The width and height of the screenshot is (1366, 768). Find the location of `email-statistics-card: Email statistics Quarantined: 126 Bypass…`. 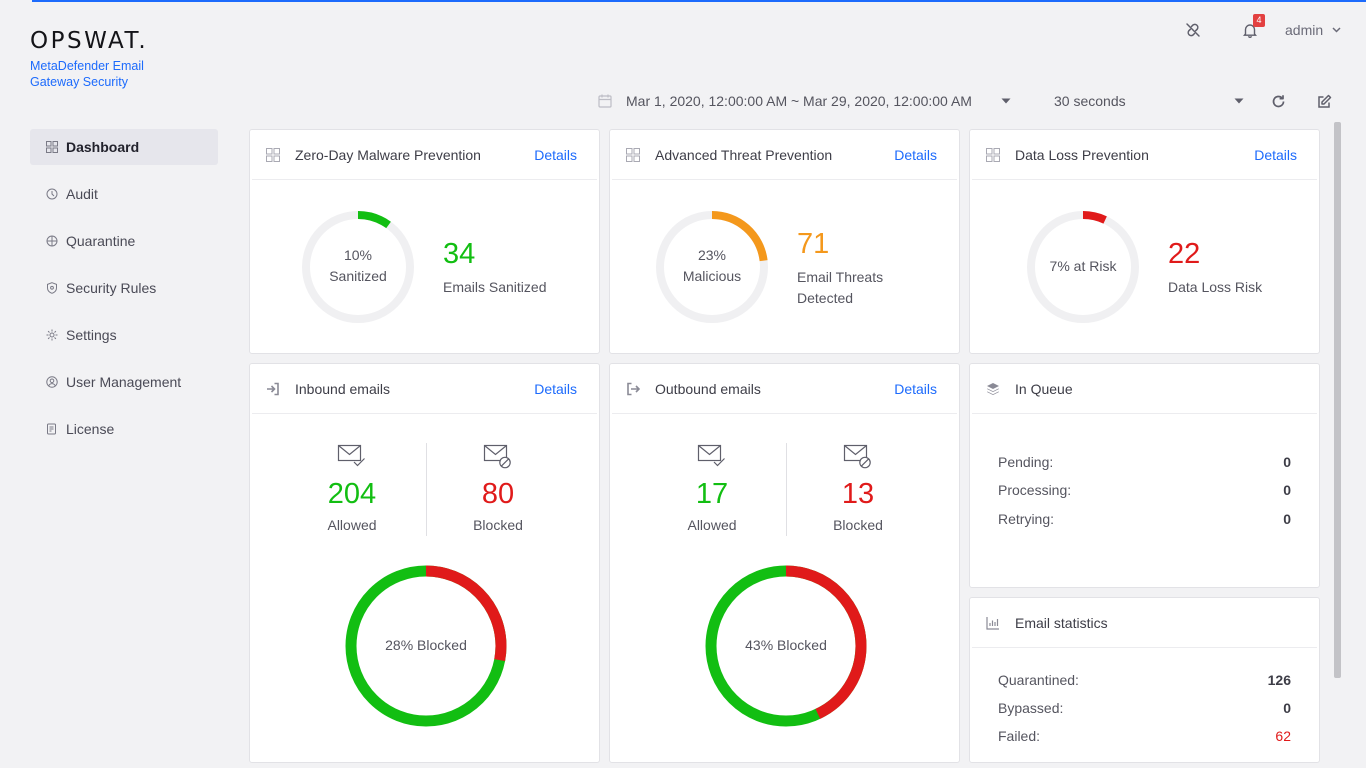

email-statistics-card: Email statistics Quarantined: 126 Bypass… is located at coordinates (1144, 680).